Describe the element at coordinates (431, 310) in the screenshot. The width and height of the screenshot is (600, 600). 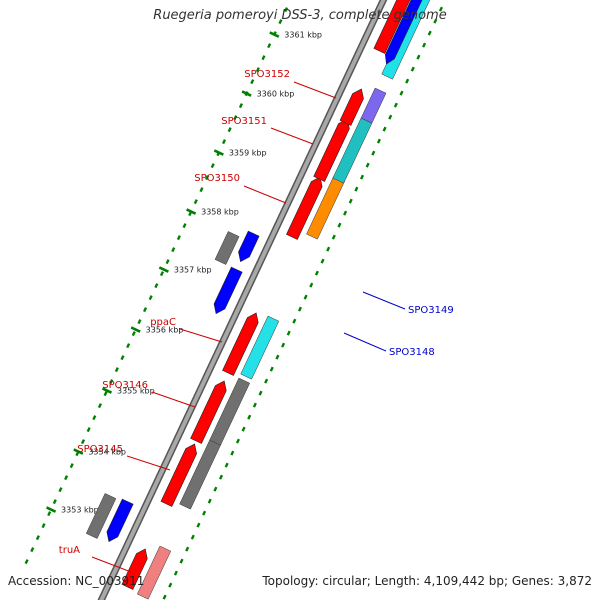
I see `gene-label: SPO3149` at that location.